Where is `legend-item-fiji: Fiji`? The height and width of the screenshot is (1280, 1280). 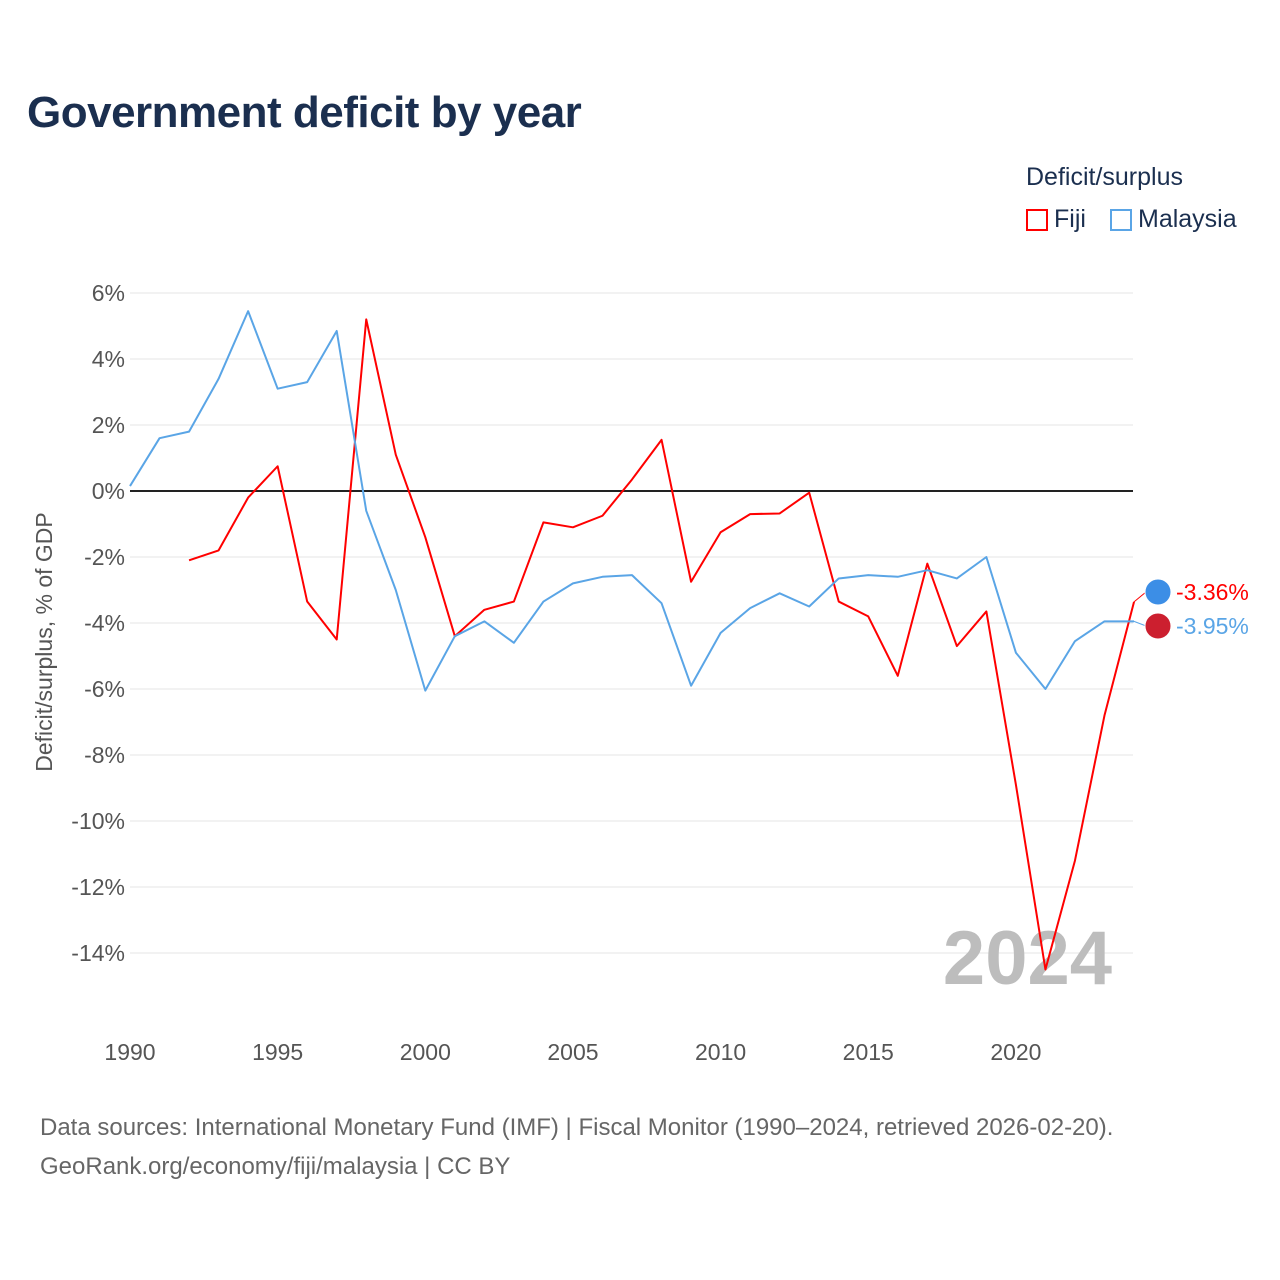
legend-item-fiji: Fiji is located at coordinates (1056, 219).